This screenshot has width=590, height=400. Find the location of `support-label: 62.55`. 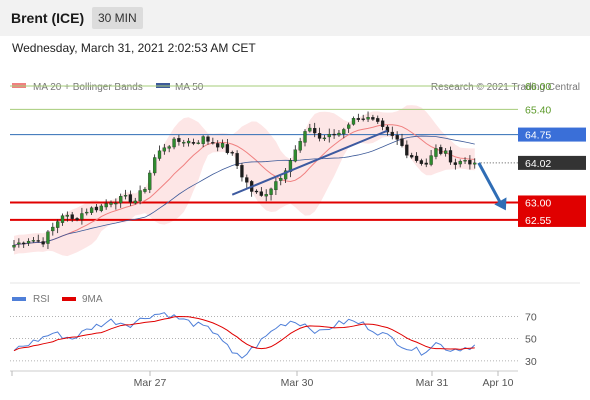

support-label: 62.55 is located at coordinates (538, 221).